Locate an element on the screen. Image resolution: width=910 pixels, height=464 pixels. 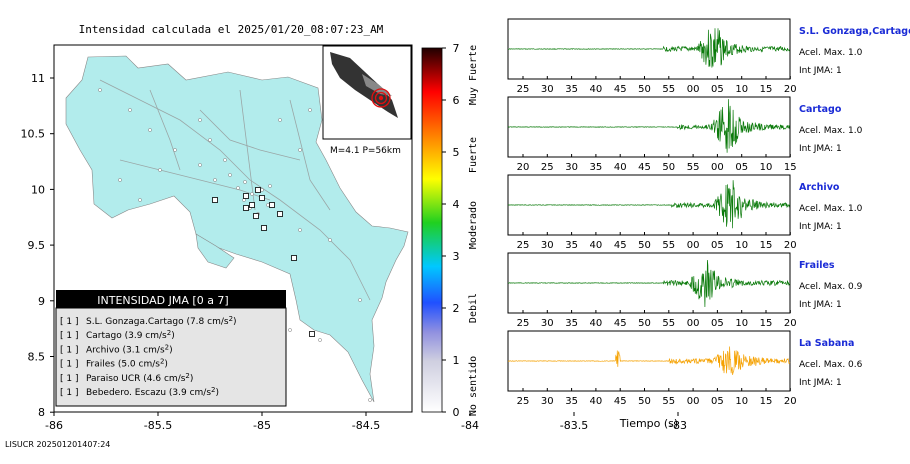
map-y-tick-label: 9.5 is located at coordinates (37, 245).